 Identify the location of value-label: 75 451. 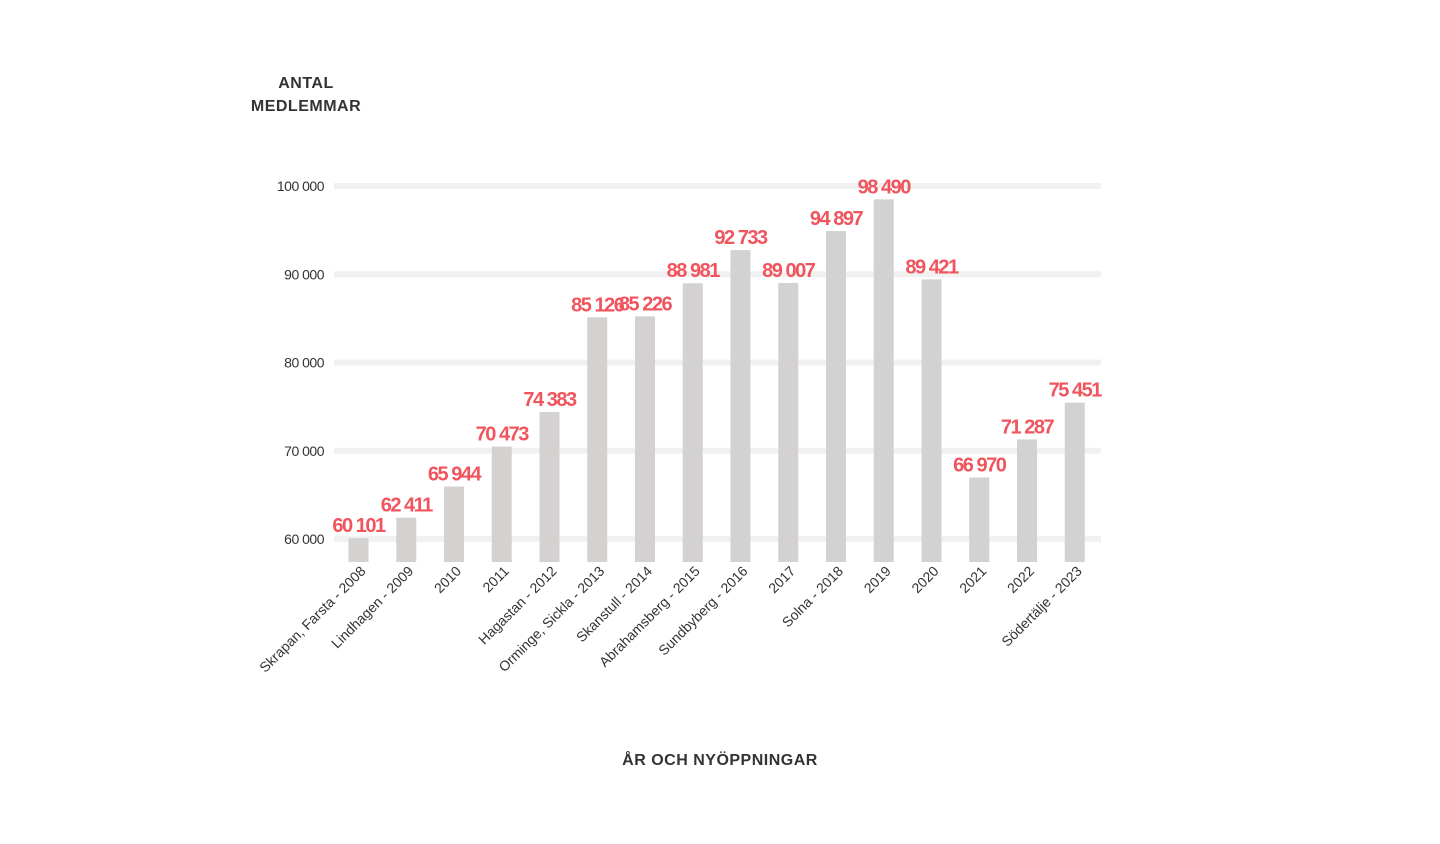
(1076, 391).